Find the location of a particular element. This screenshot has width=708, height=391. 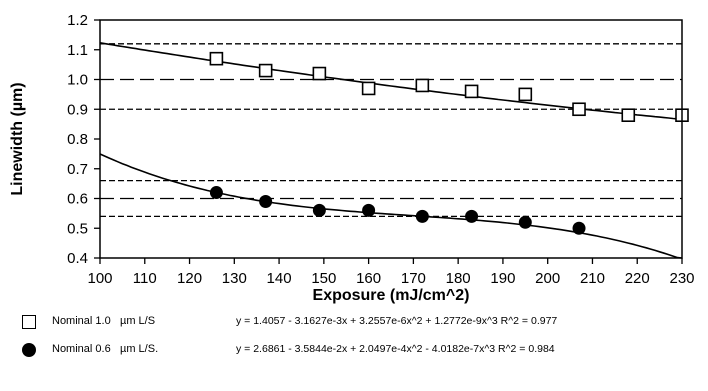

y-tick-label: 1.2 is located at coordinates (77, 20).